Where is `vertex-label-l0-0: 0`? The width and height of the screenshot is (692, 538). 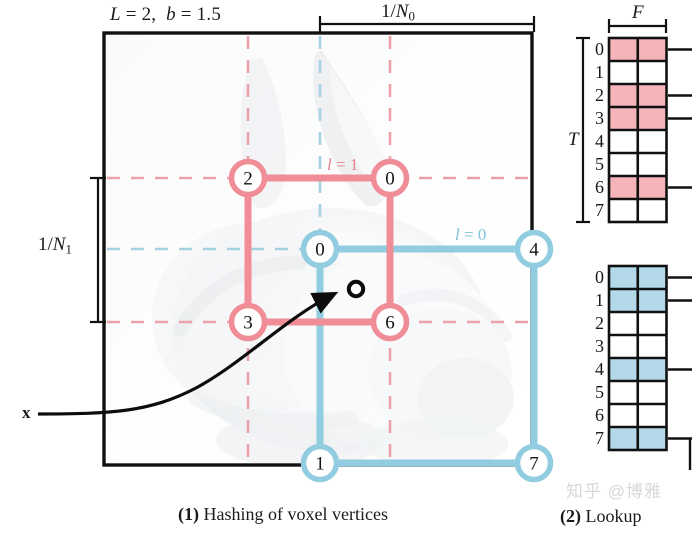
vertex-label-l0-0: 0 is located at coordinates (320, 250).